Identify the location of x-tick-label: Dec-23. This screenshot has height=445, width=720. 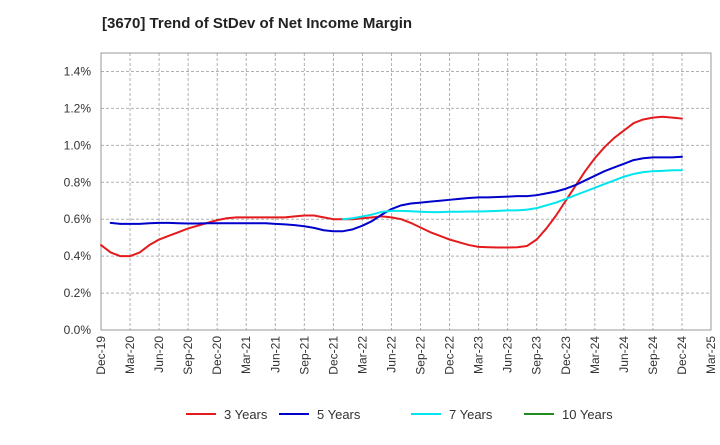
(566, 355).